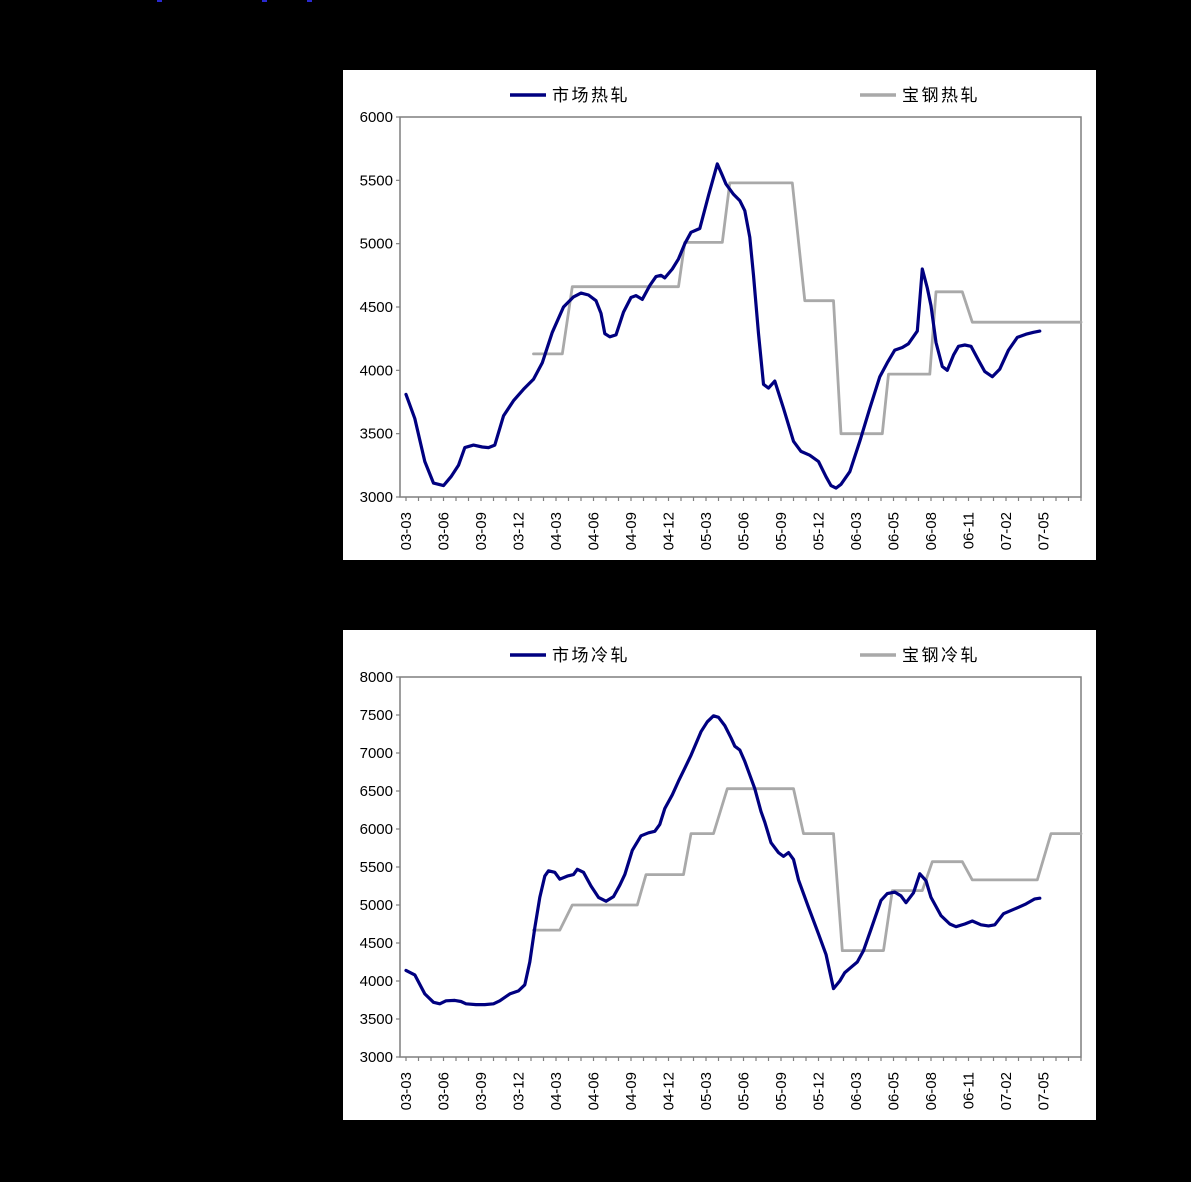  What do you see at coordinates (376, 791) in the screenshot?
I see `y-axis-label: 6500` at bounding box center [376, 791].